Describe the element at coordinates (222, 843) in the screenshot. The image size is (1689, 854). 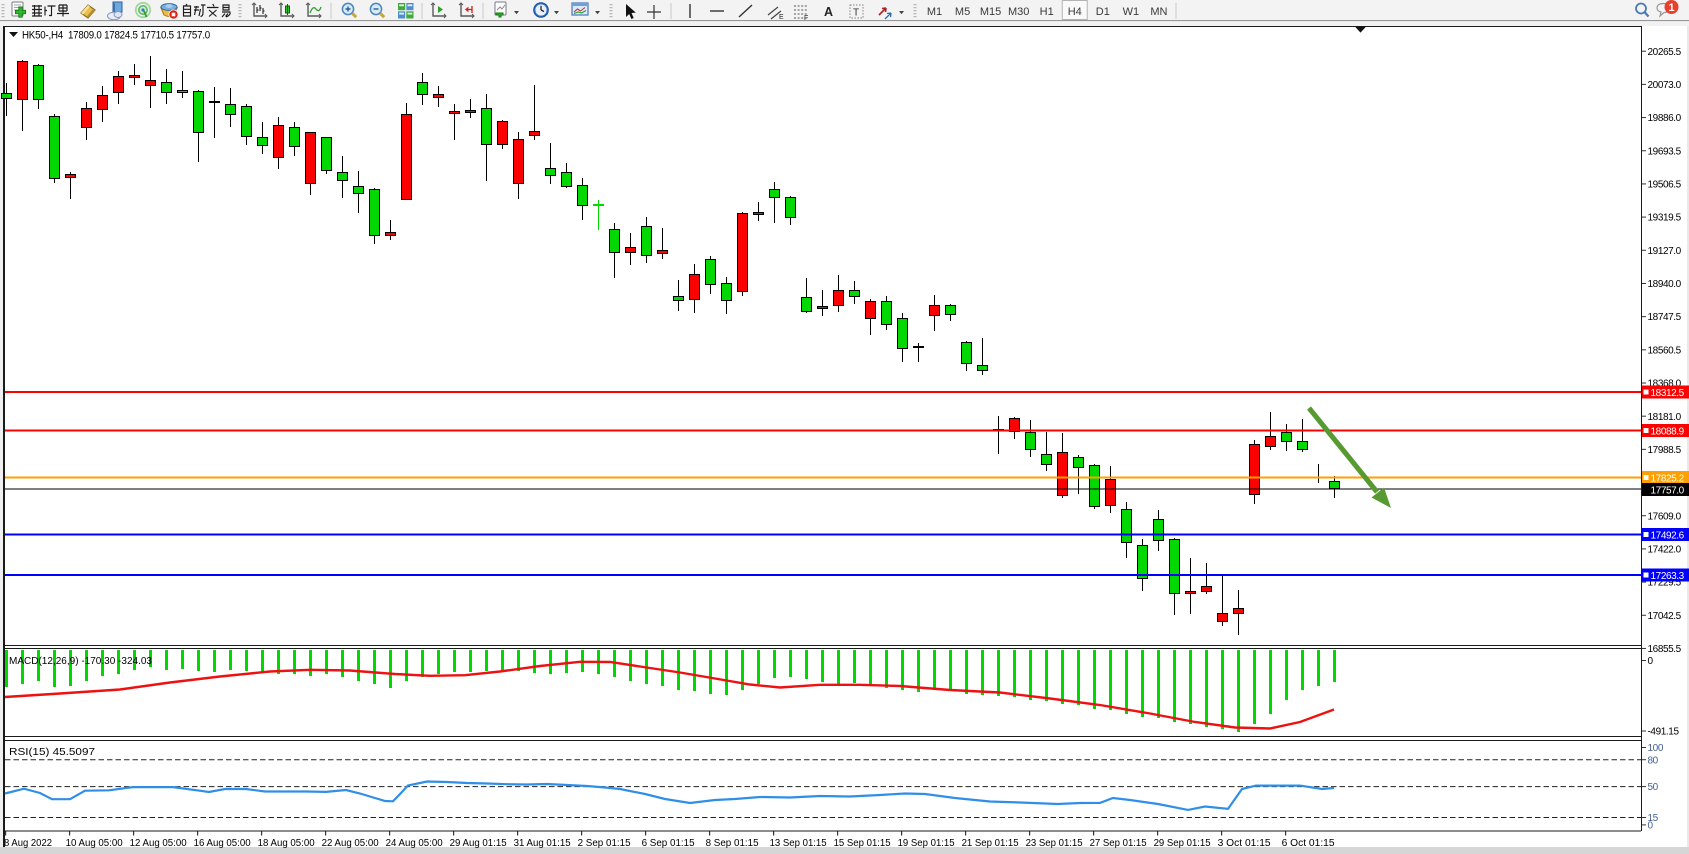
I see `svg-text: 16 Aug 05:00` at that location.